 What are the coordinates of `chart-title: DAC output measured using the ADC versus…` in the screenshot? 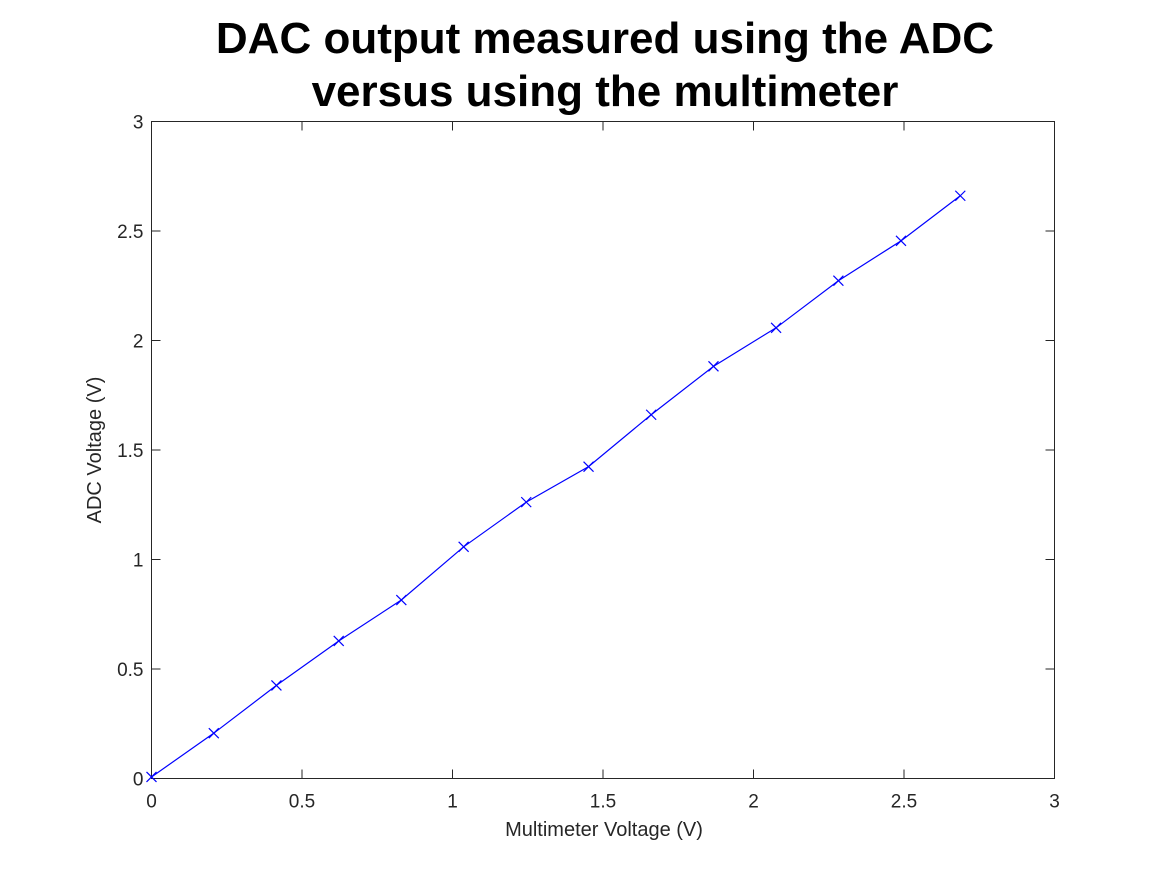 It's located at (605, 65).